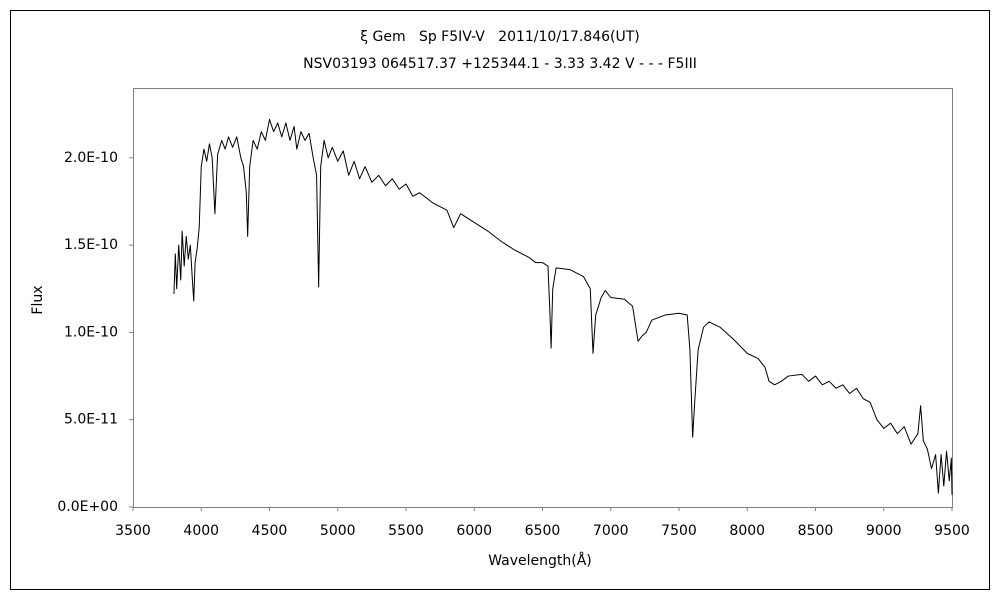  I want to click on x-axis-label: Wavelength(Å), so click(540, 560).